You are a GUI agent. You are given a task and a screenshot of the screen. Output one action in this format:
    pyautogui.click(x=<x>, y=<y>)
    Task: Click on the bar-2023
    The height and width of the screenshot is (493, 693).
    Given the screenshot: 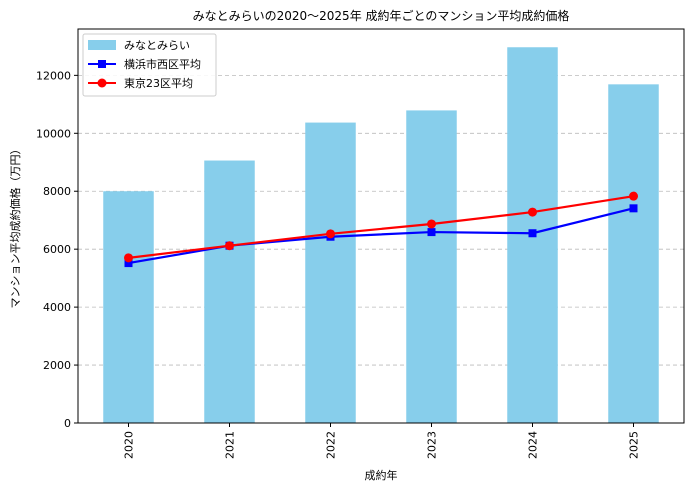 What is the action you would take?
    pyautogui.click(x=431, y=267)
    